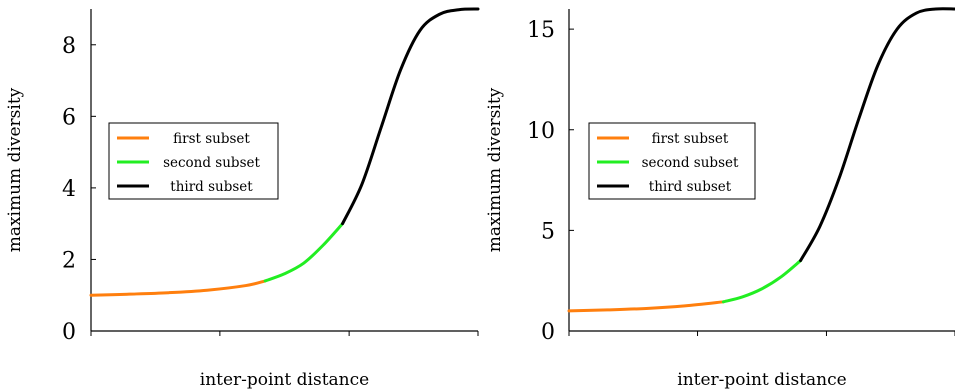 Image resolution: width=955 pixels, height=391 pixels. I want to click on y-tick-label: 6, so click(69, 117).